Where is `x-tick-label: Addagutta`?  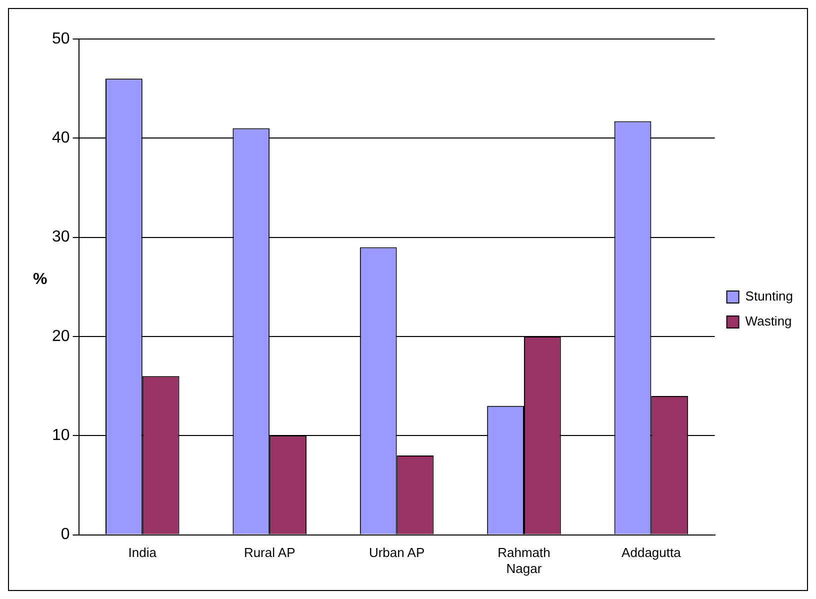
x-tick-label: Addagutta is located at coordinates (652, 552).